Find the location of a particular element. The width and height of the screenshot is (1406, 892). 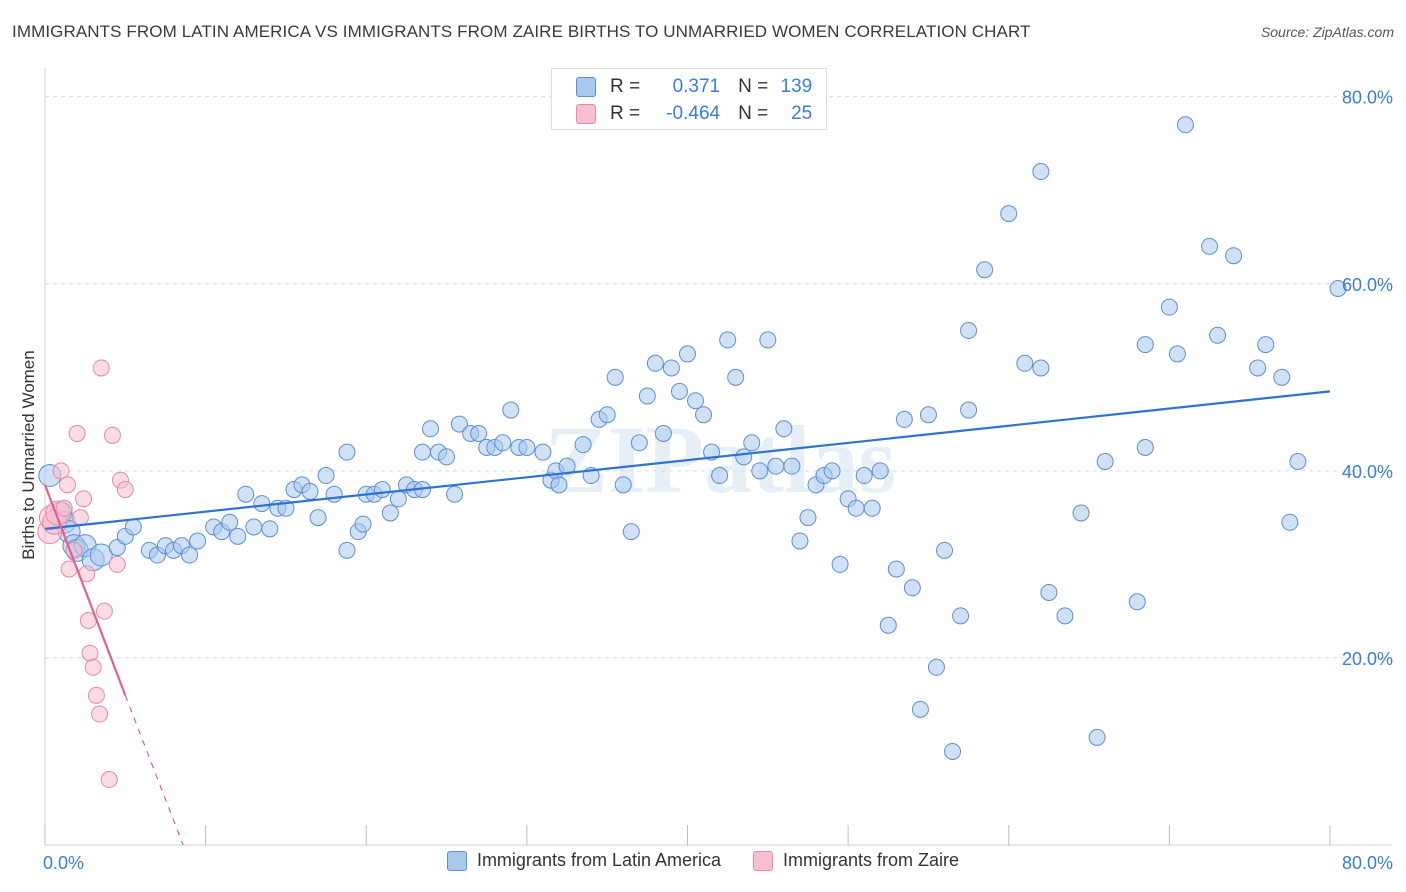

trend-line-latin-america is located at coordinates (687, 460).